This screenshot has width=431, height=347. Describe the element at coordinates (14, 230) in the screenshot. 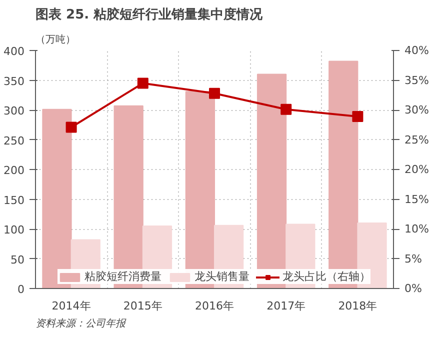

I see `y-tick-label: 100` at that location.